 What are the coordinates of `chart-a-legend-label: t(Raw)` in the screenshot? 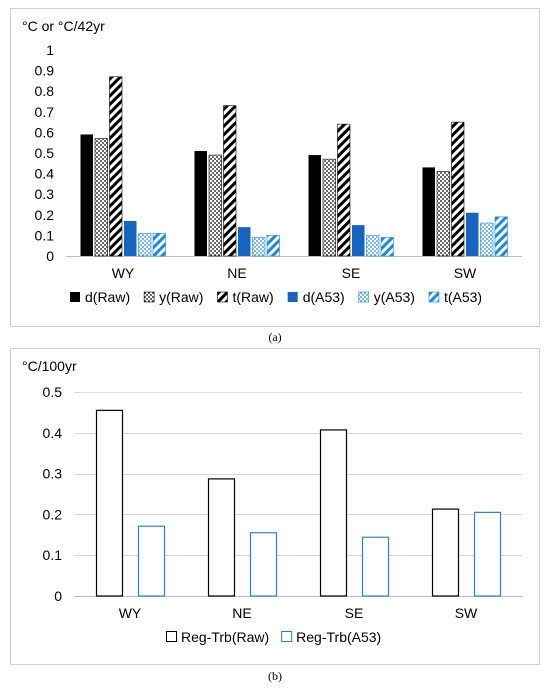 It's located at (252, 297).